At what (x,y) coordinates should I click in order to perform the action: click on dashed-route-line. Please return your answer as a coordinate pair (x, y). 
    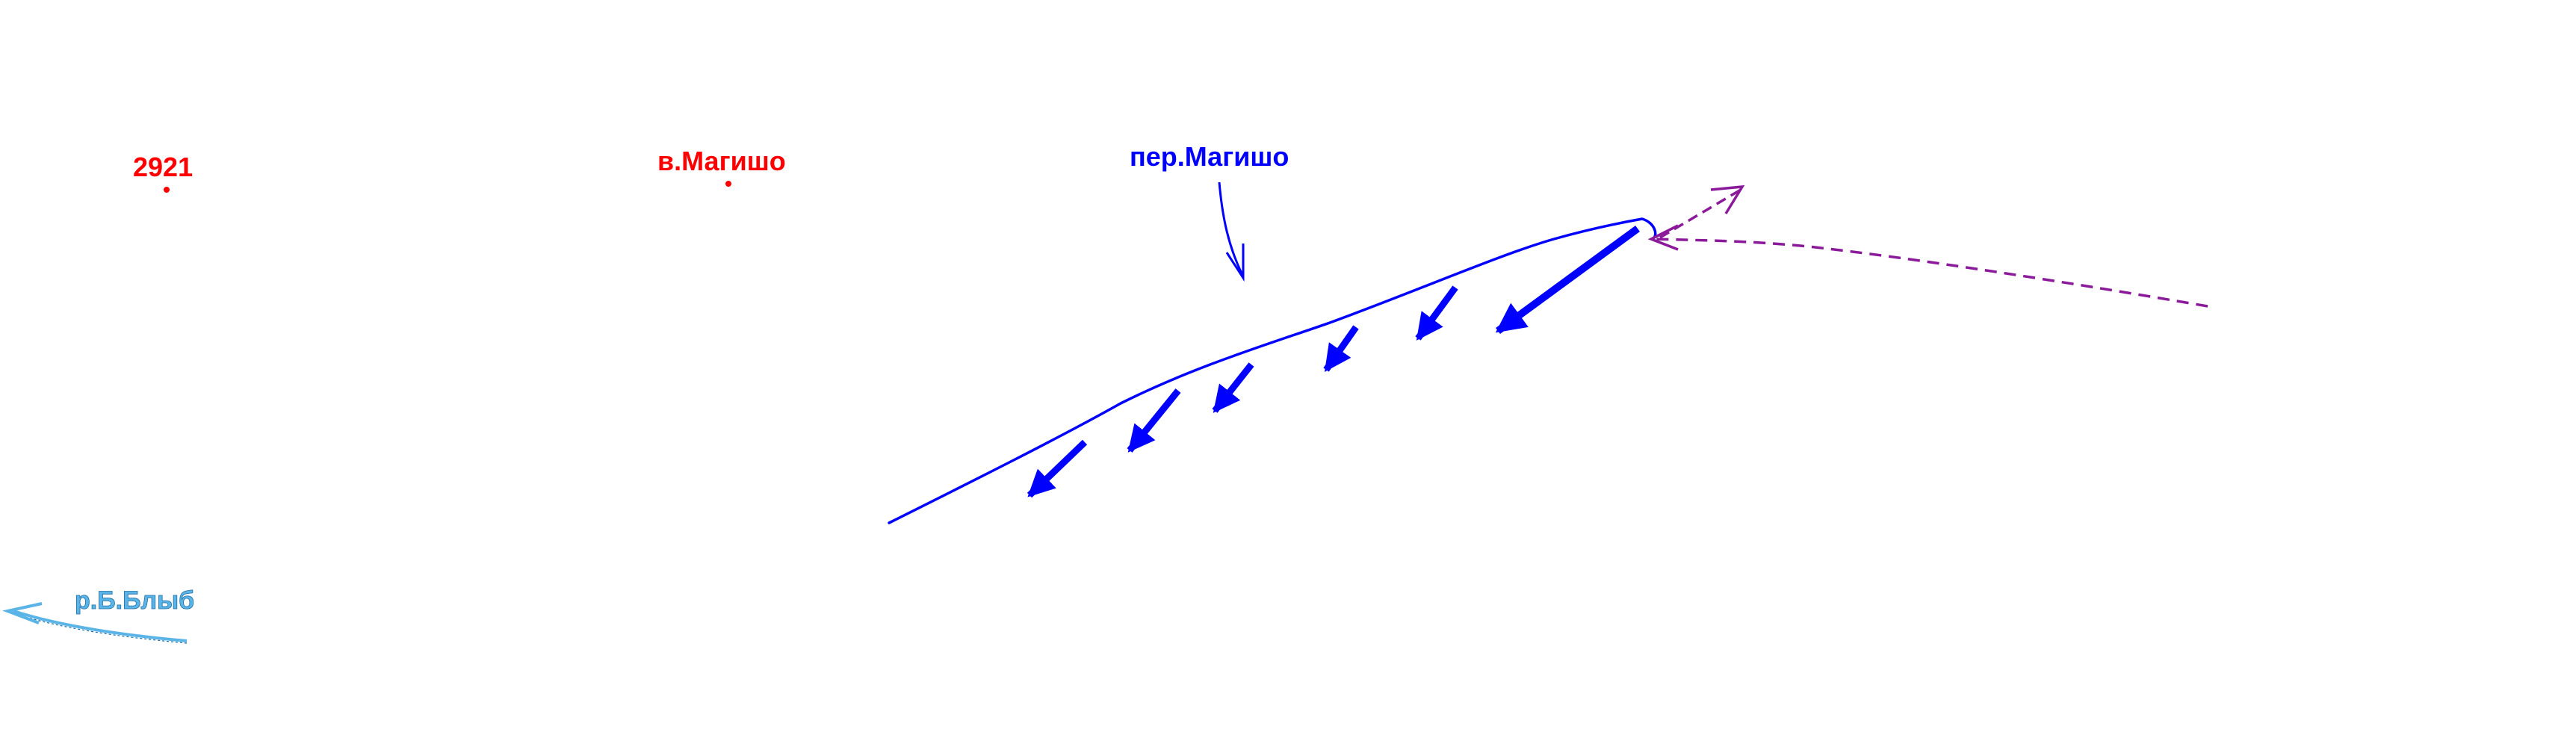
    Looking at the image, I should click on (1931, 273).